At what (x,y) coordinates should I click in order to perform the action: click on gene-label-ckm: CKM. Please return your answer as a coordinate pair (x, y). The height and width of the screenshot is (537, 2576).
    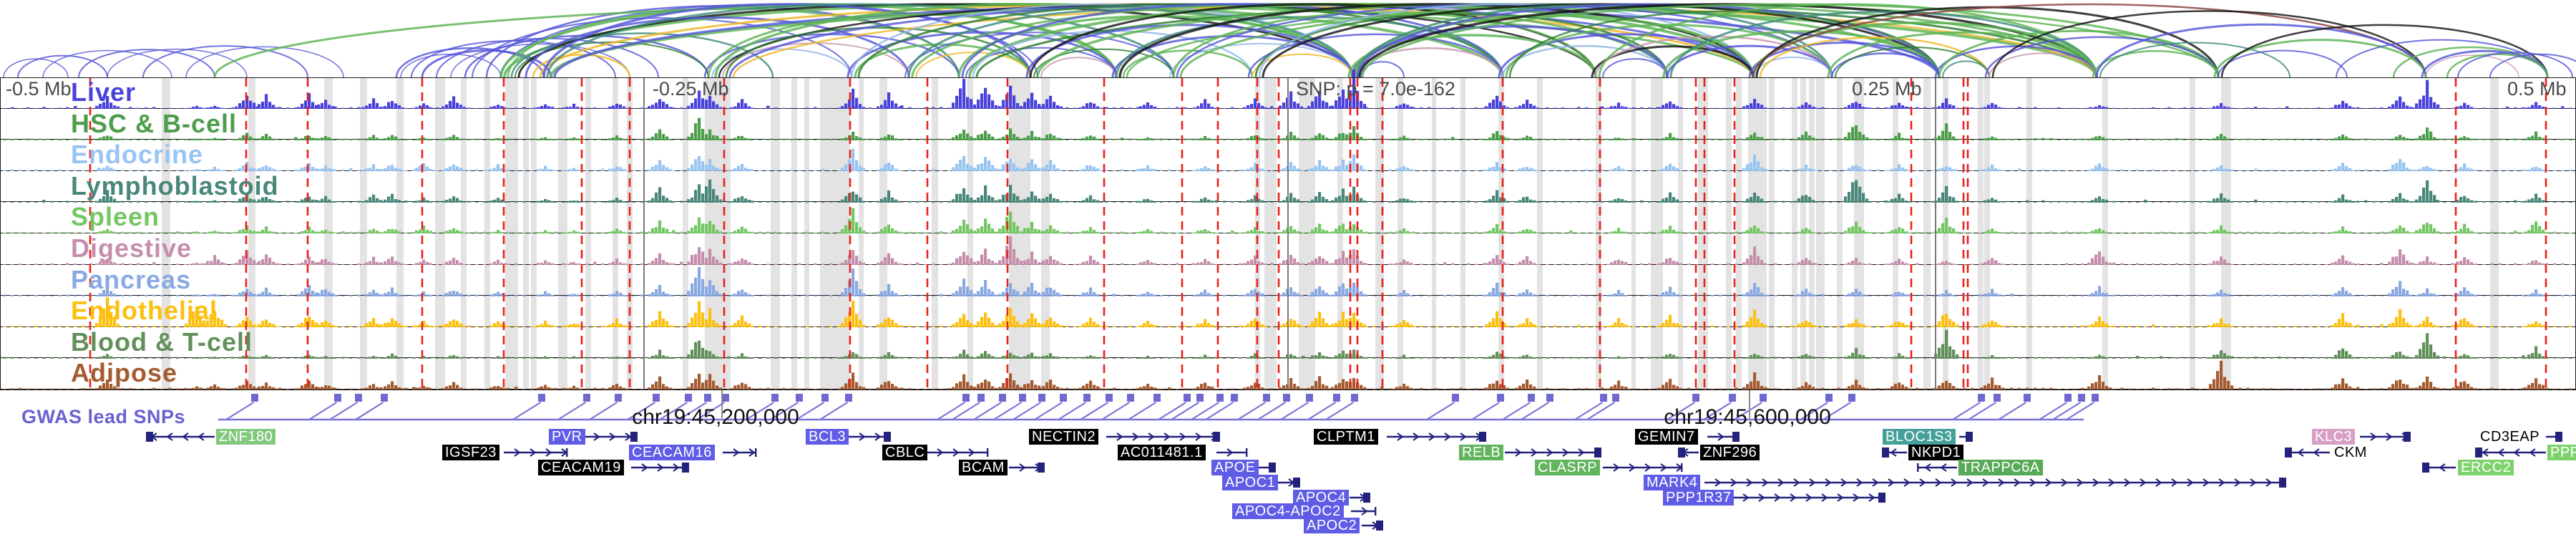
    Looking at the image, I should click on (2350, 452).